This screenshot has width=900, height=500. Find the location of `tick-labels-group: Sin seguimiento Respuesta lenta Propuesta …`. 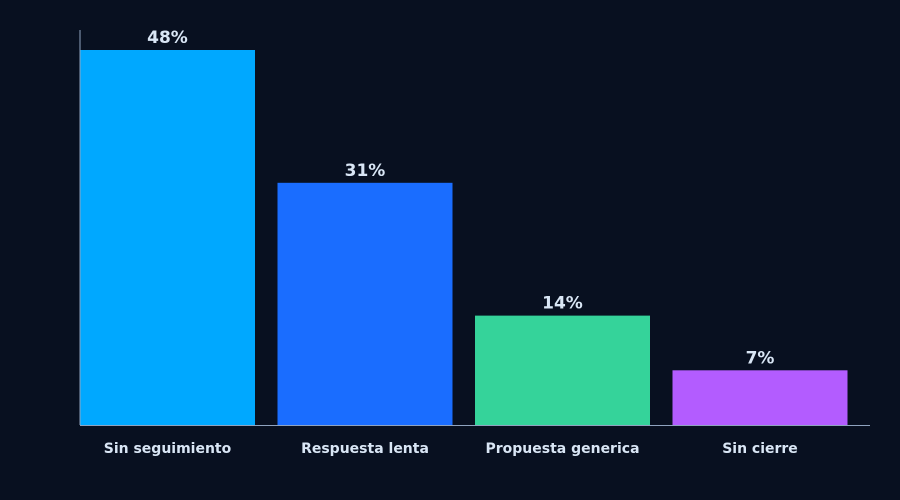

tick-labels-group: Sin seguimiento Respuesta lenta Propuesta … is located at coordinates (451, 449).